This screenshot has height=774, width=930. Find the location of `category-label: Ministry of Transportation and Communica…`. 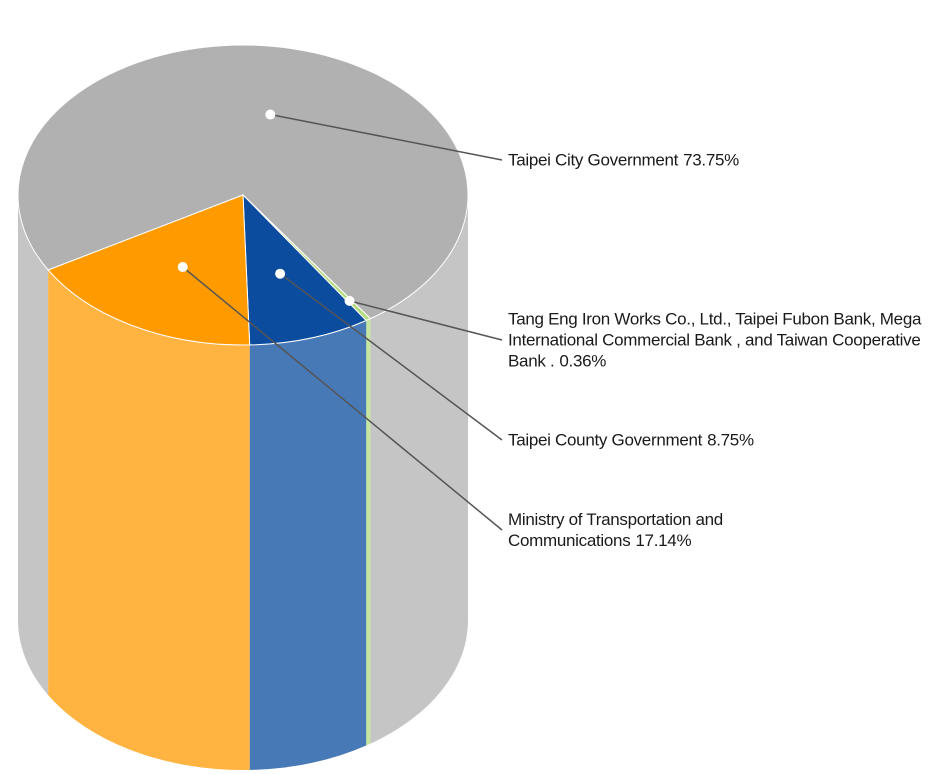

category-label: Ministry of Transportation and Communica… is located at coordinates (615, 530).